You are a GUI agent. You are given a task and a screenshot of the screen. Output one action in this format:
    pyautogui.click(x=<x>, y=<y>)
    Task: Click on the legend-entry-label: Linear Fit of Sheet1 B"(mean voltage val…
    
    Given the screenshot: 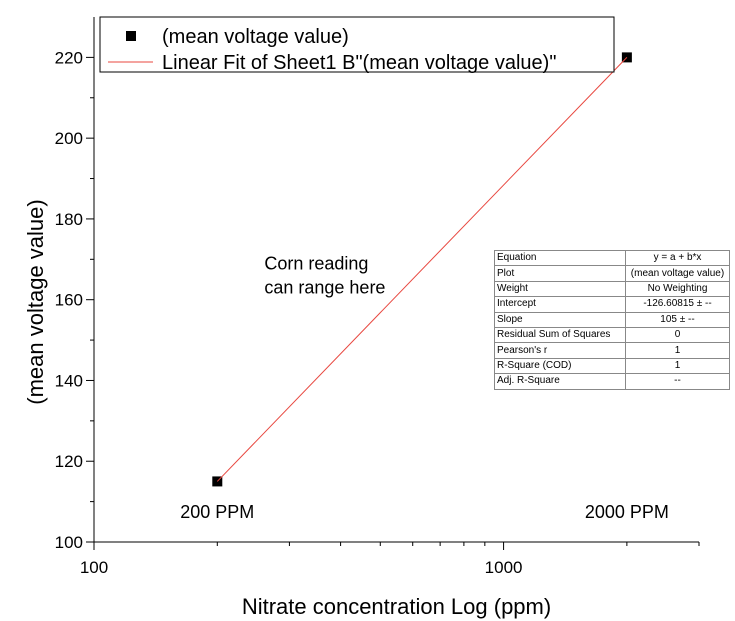 What is the action you would take?
    pyautogui.click(x=359, y=63)
    